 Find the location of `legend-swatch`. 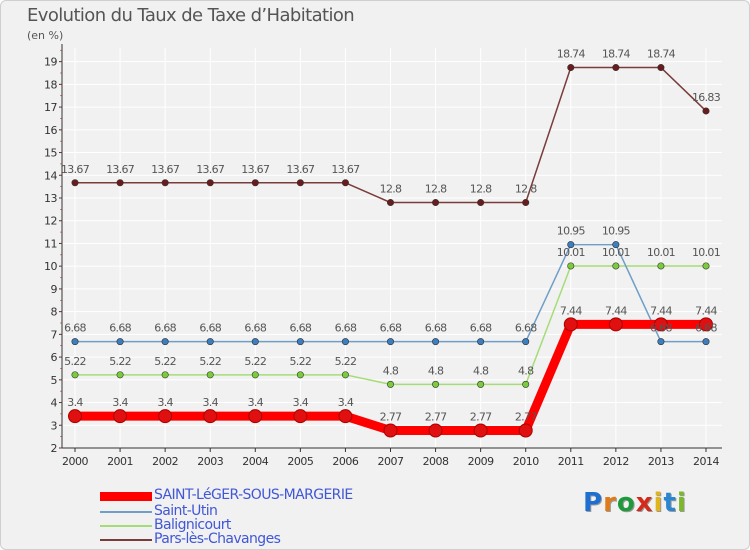

legend-swatch is located at coordinates (126, 540).